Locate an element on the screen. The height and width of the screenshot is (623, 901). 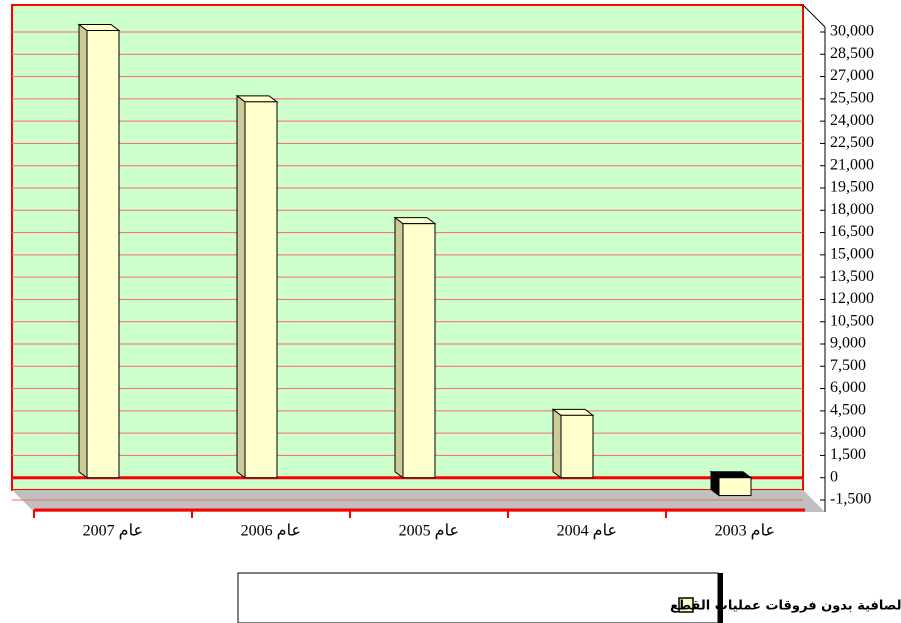
y-tick-label: 18,000 is located at coordinates (852, 209).